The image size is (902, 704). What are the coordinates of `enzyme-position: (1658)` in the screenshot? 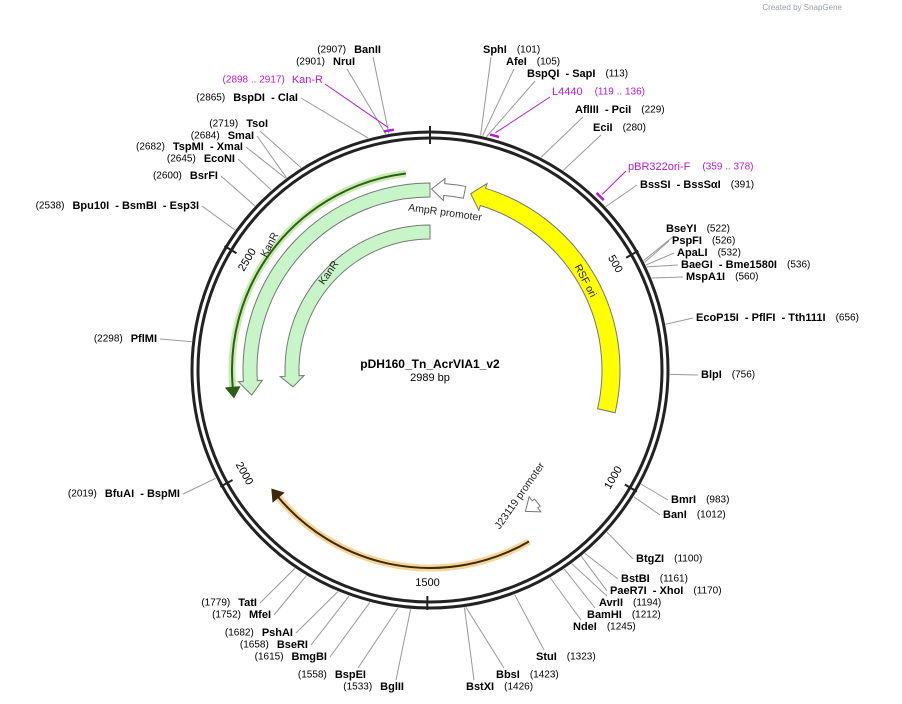 It's located at (254, 645).